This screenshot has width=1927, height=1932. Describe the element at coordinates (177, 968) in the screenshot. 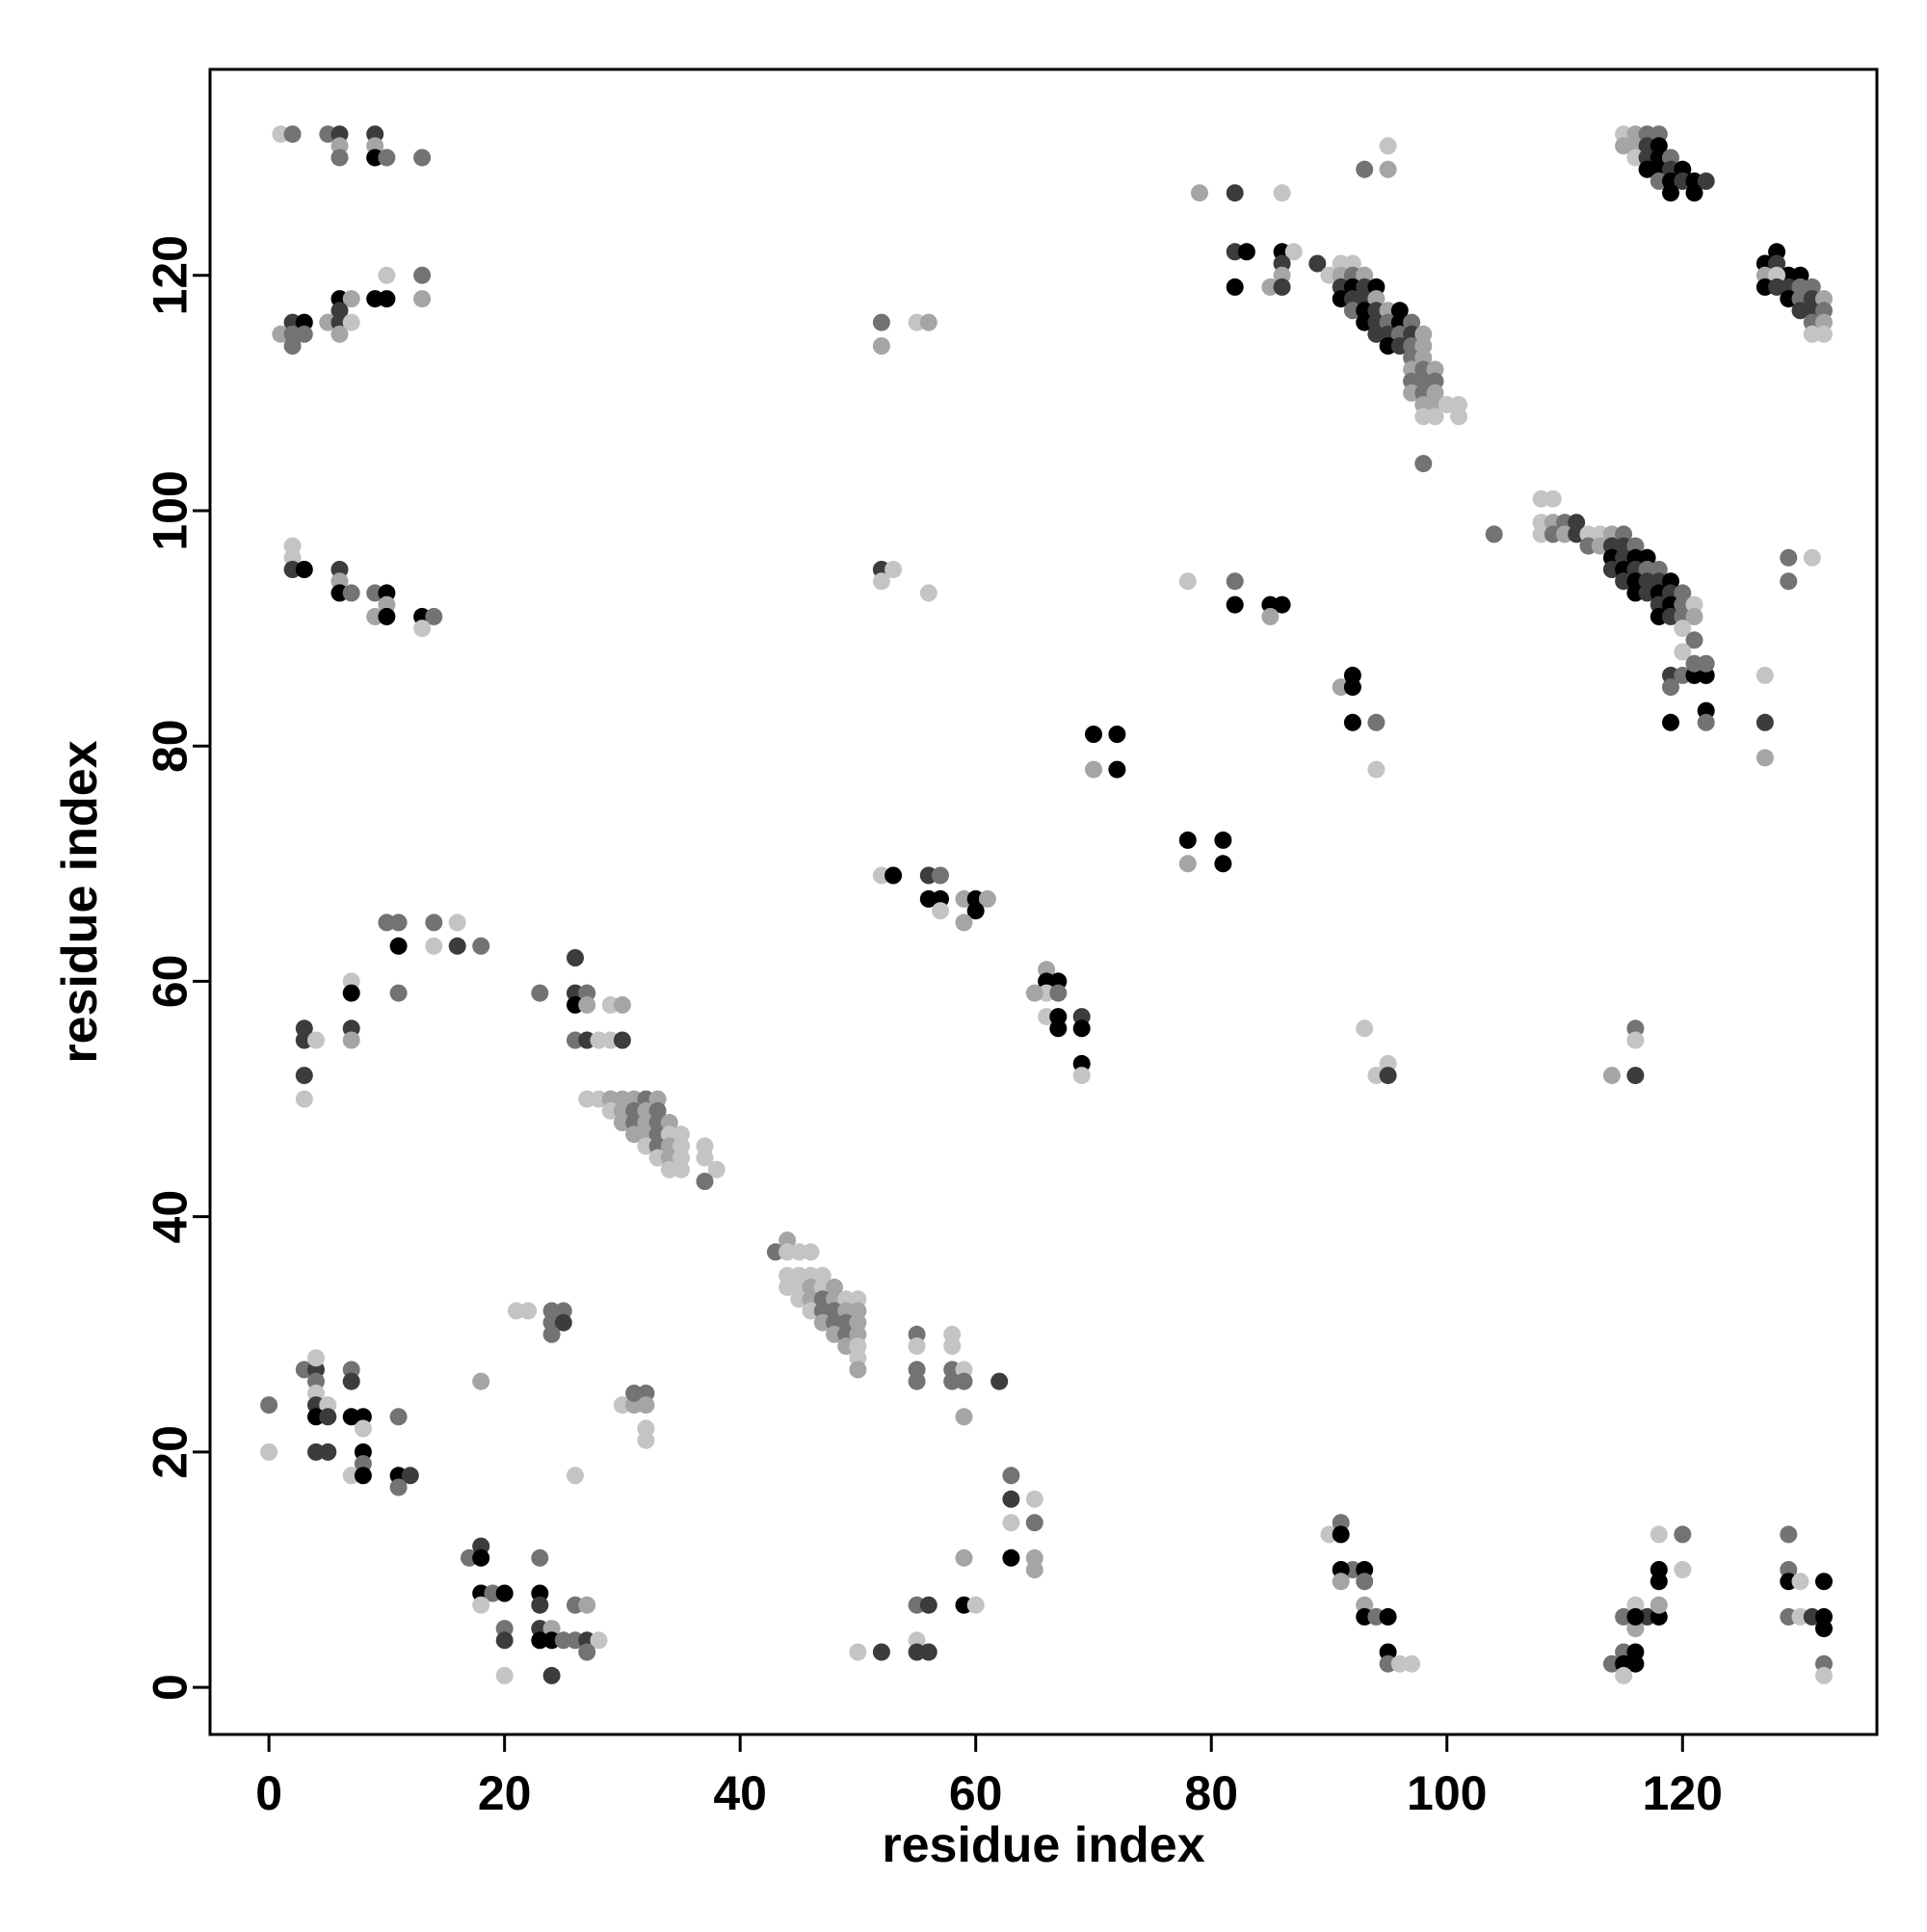

I see `y-axis: 0 20 40 60 80 100 120` at that location.